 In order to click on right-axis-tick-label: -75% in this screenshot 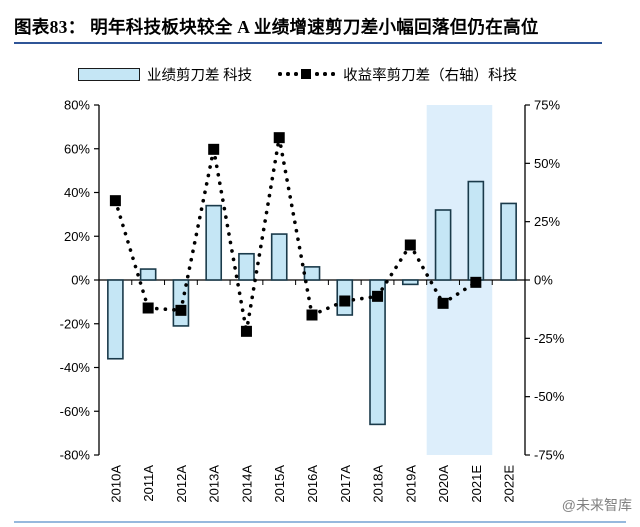, I will do `click(549, 455)`.